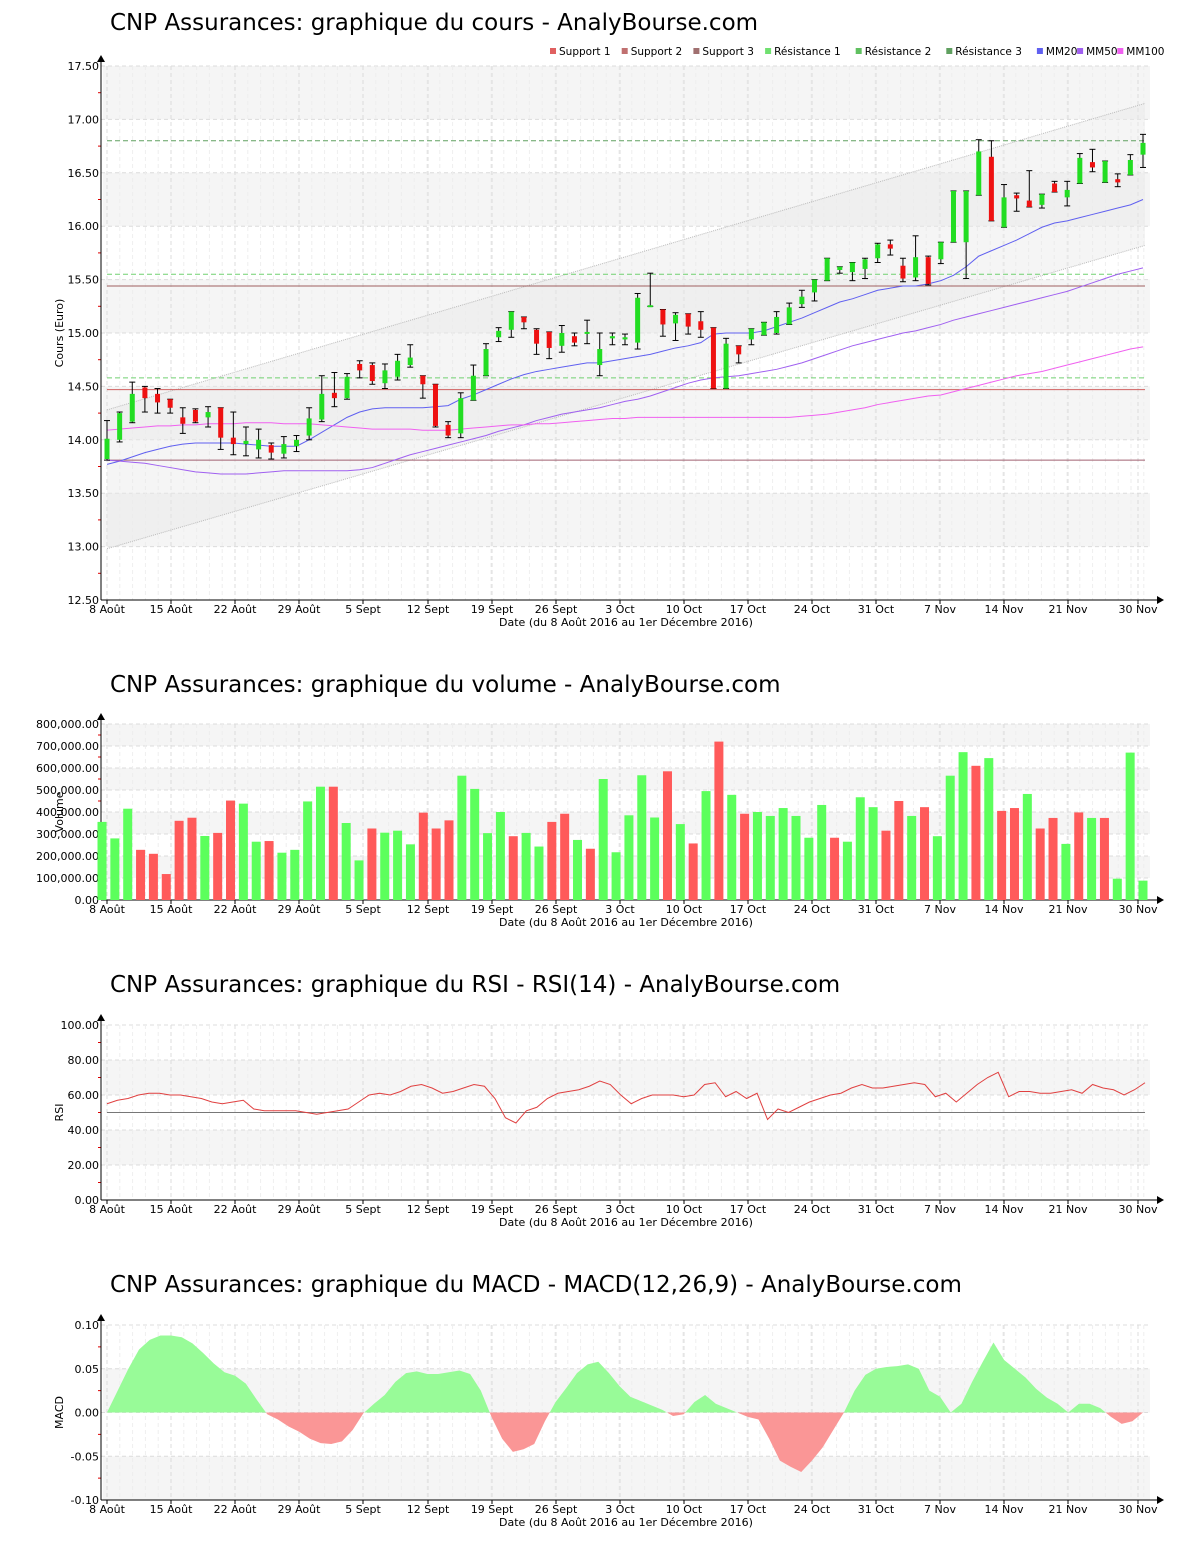 Image resolution: width=1200 pixels, height=1550 pixels. What do you see at coordinates (67, 790) in the screenshot?
I see `svg-text: 500,000.00` at bounding box center [67, 790].